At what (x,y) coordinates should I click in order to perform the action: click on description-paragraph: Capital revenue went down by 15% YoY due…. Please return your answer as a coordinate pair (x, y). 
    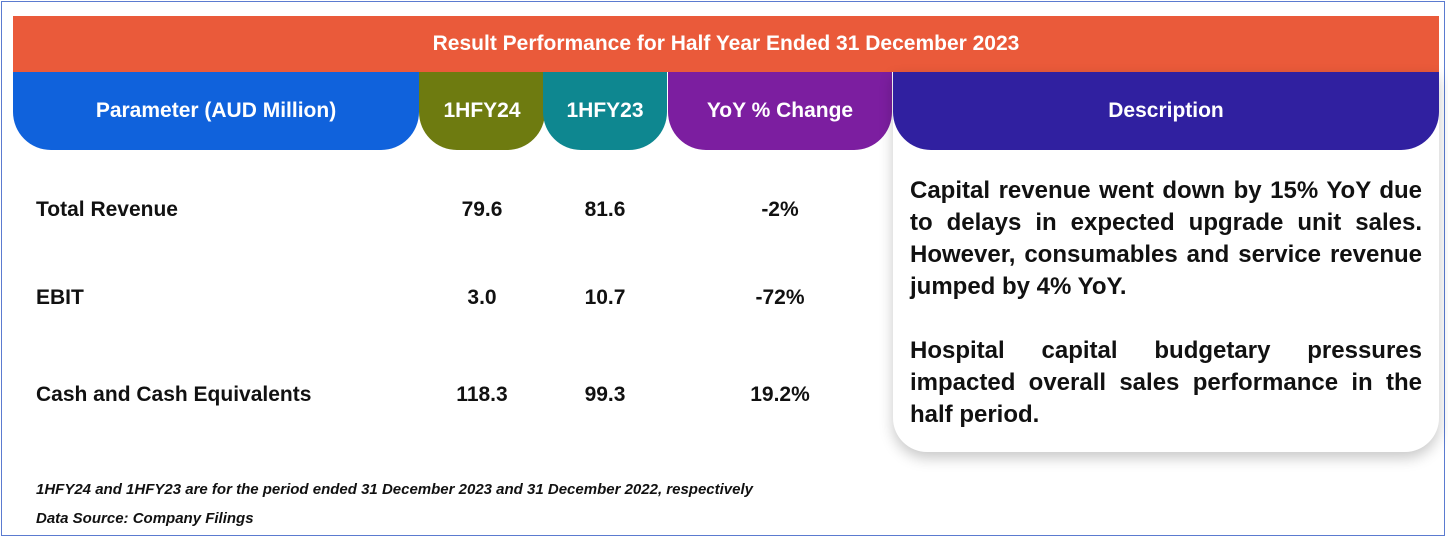
    Looking at the image, I should click on (1166, 238).